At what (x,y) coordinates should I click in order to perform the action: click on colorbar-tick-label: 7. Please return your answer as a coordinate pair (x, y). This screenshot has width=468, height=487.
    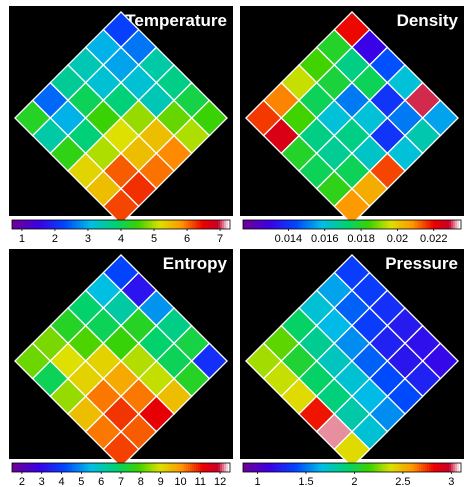
    Looking at the image, I should click on (220, 237).